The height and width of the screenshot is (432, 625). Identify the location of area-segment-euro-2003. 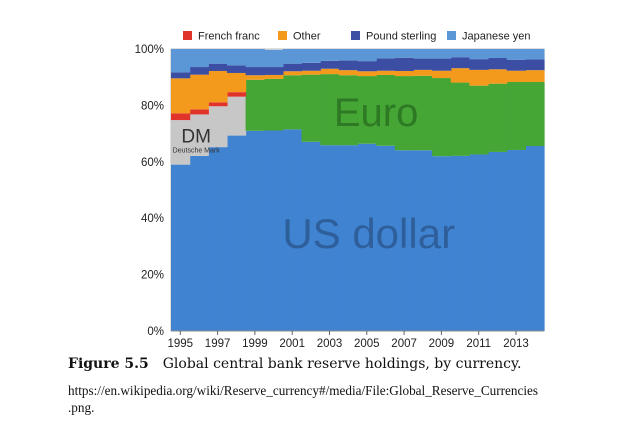
(330, 110).